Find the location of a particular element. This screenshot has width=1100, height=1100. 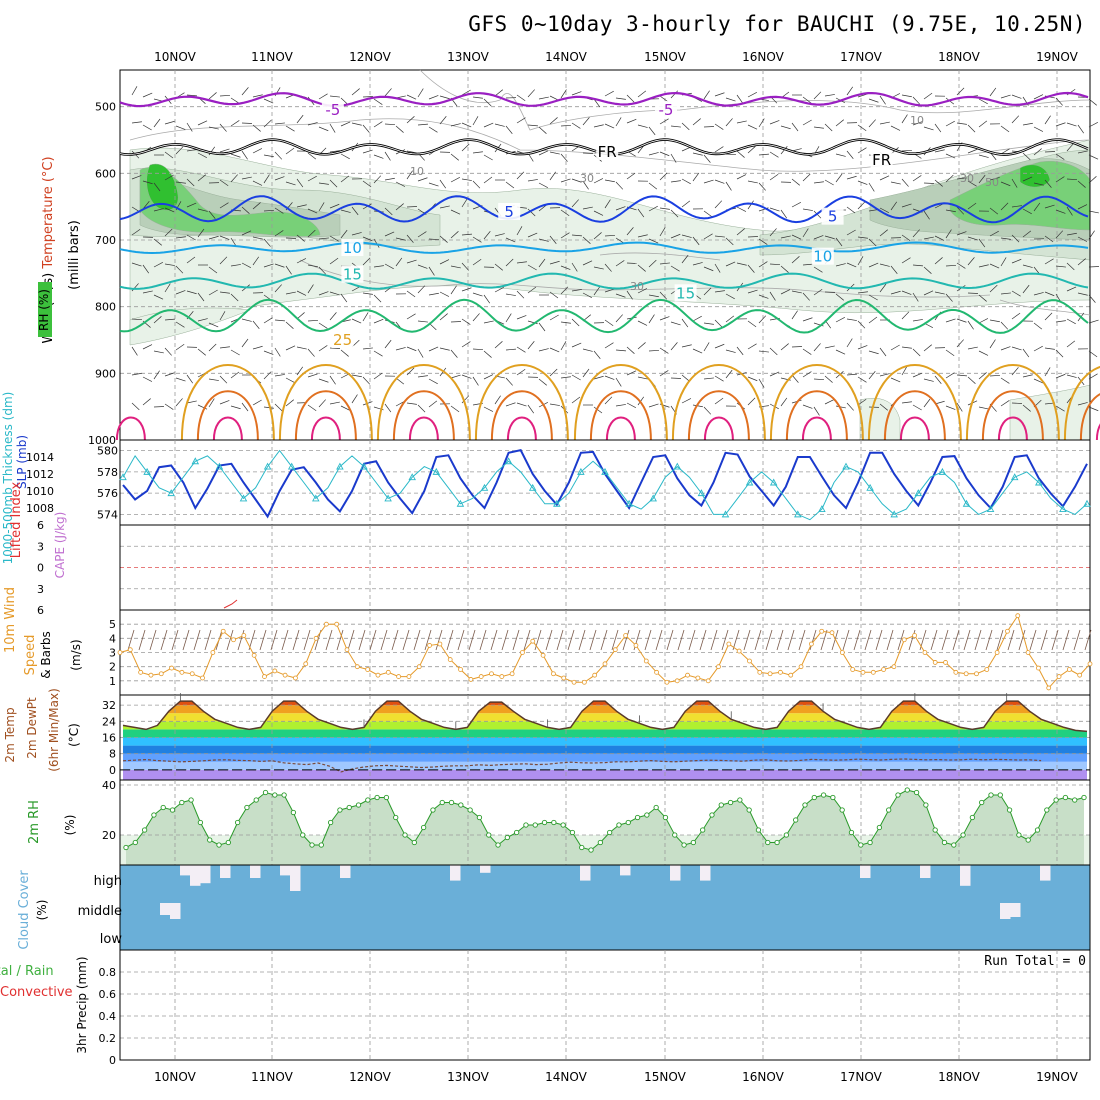

temp-axis-label-2: 2m DewPt is located at coordinates (32, 728).